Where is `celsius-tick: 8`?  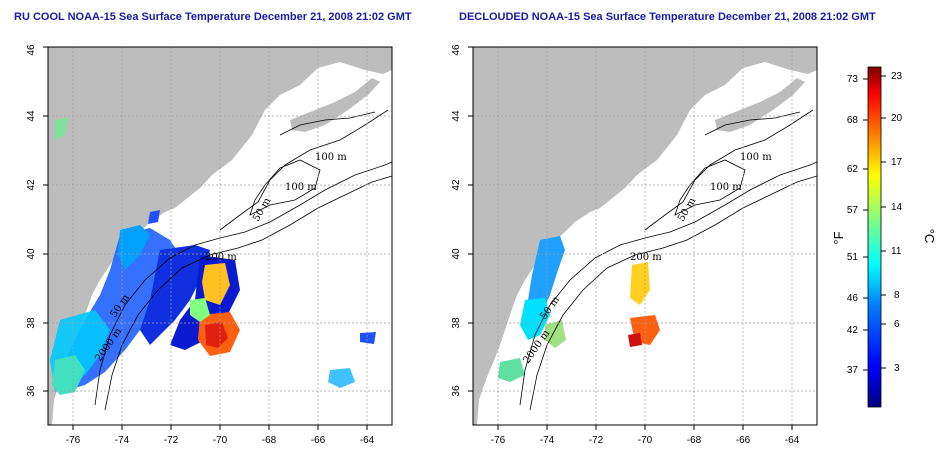 celsius-tick: 8 is located at coordinates (897, 295).